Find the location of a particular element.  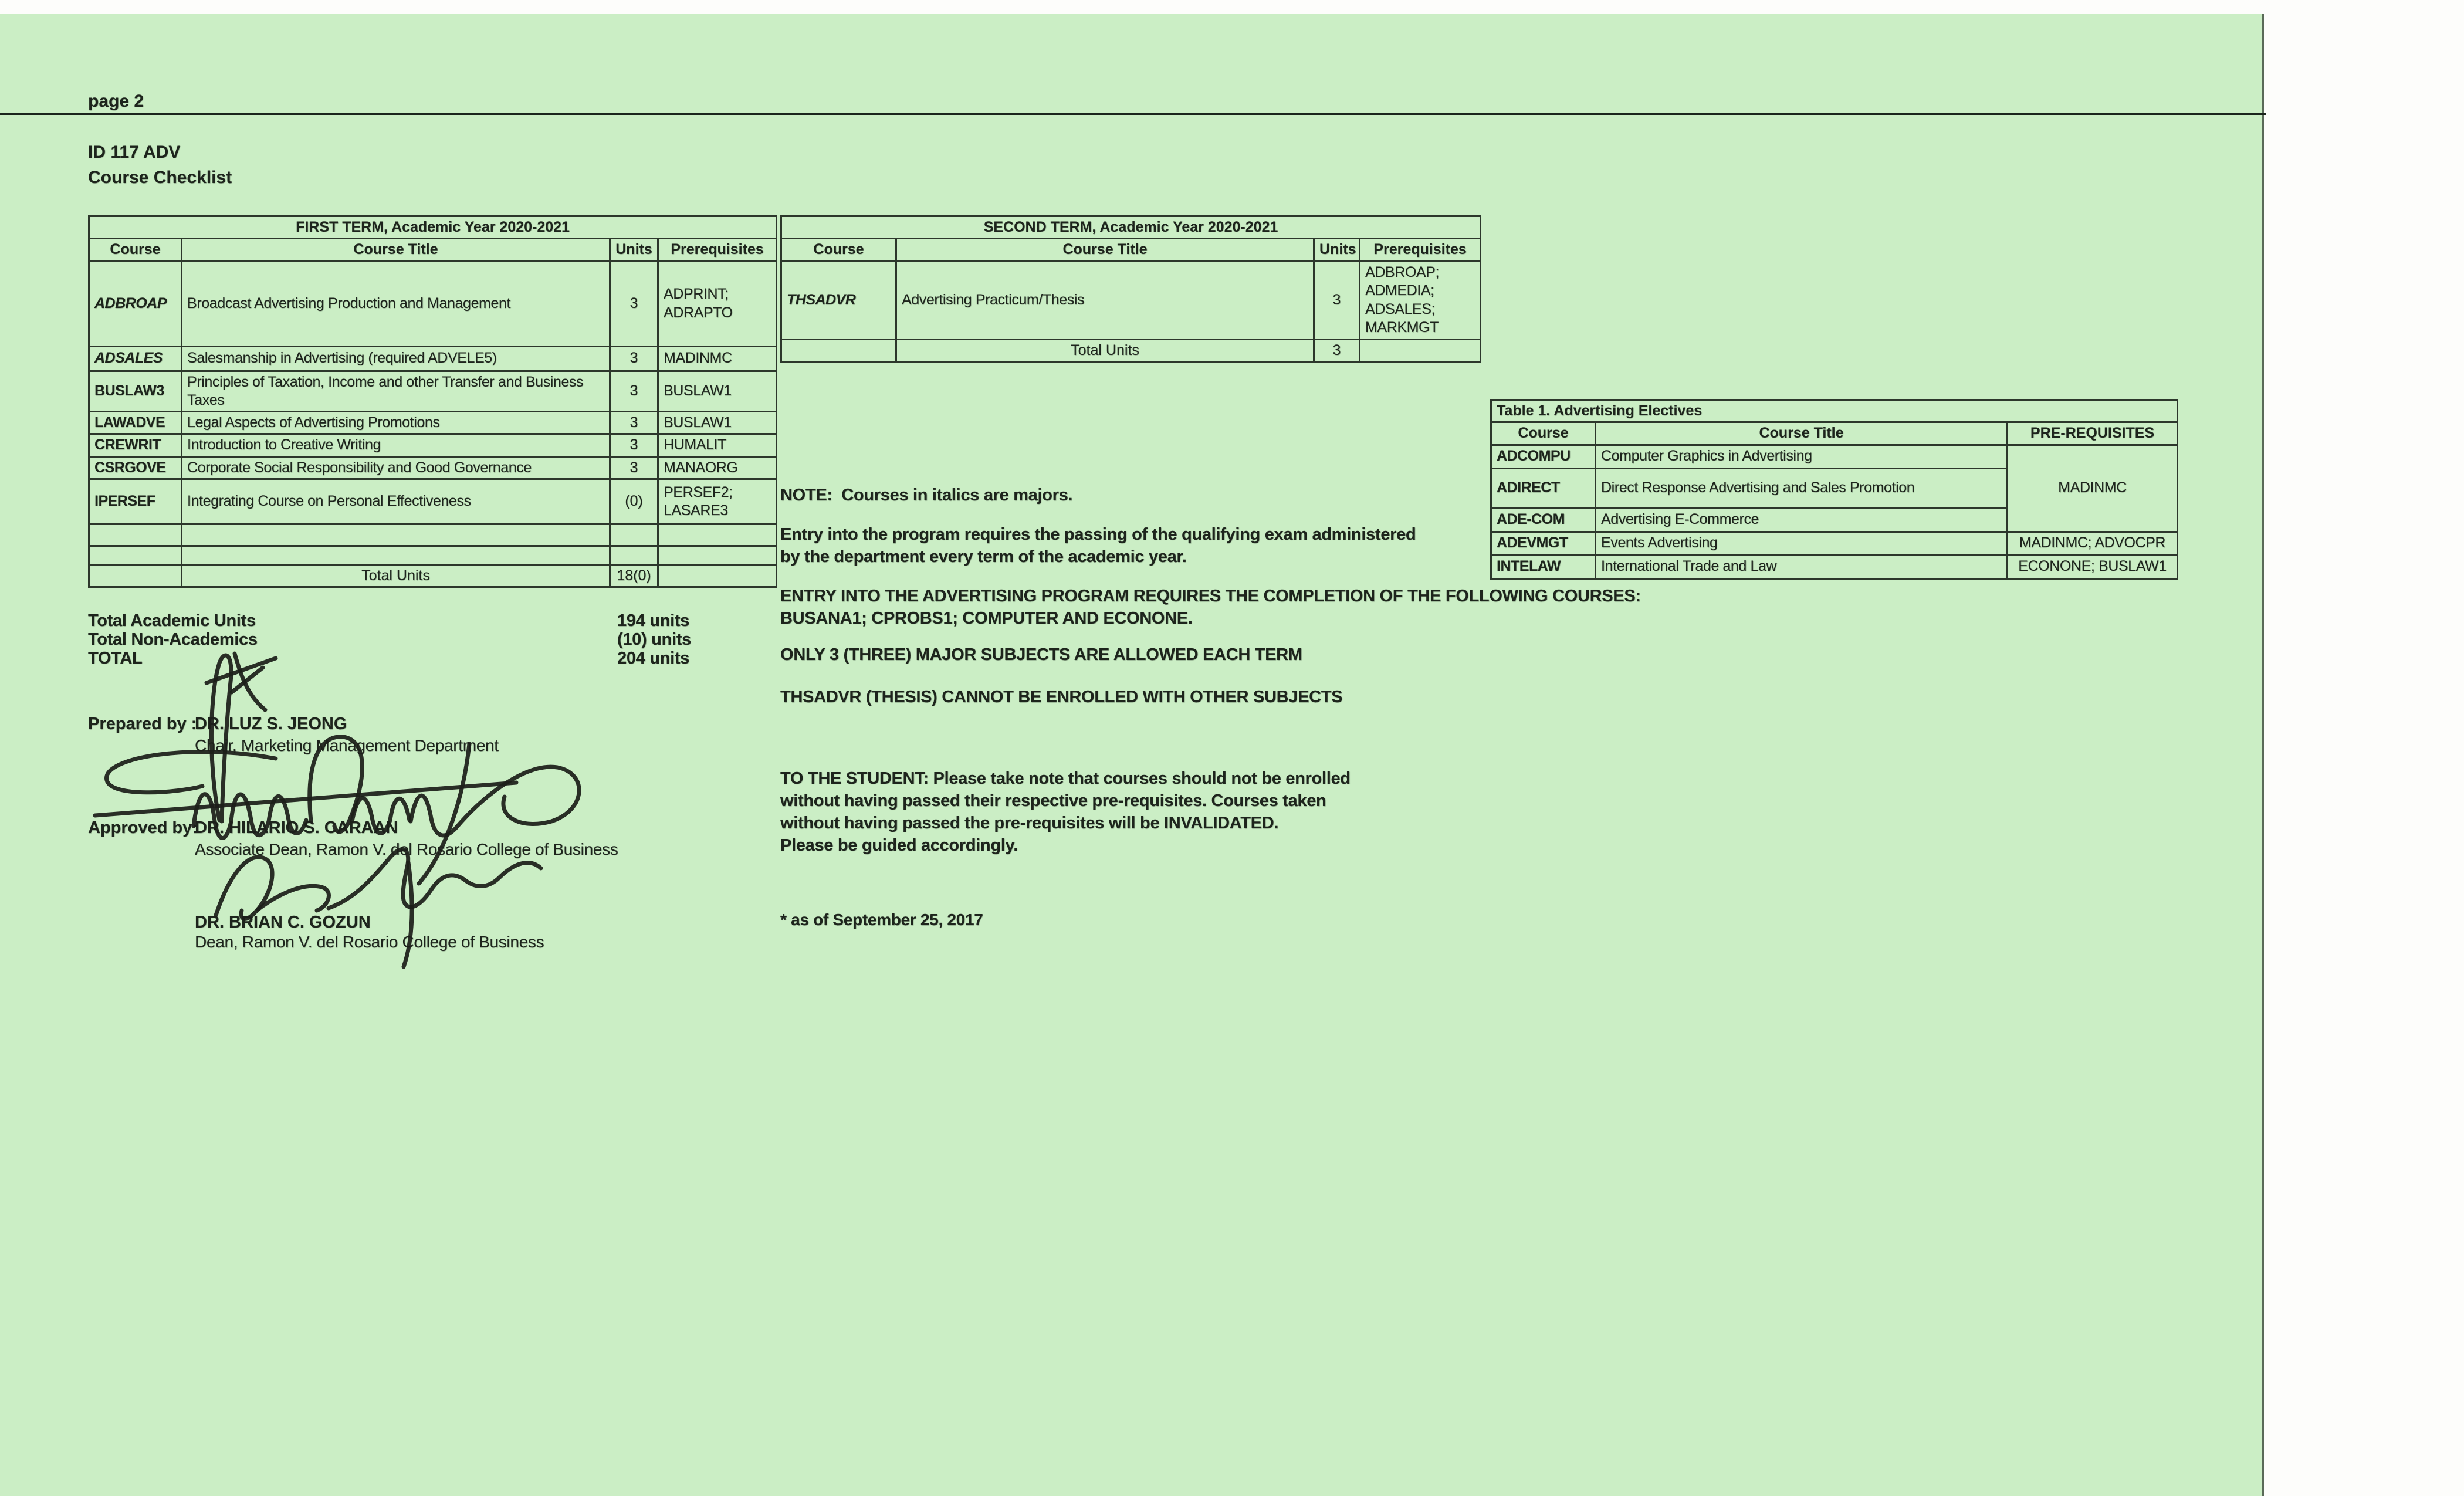

total-academic-units-value: 194 units is located at coordinates (653, 620).